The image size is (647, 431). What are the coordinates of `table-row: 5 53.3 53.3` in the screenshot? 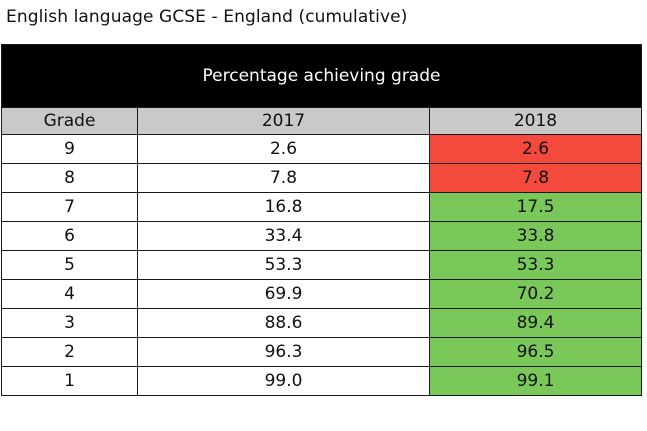 It's located at (321, 265).